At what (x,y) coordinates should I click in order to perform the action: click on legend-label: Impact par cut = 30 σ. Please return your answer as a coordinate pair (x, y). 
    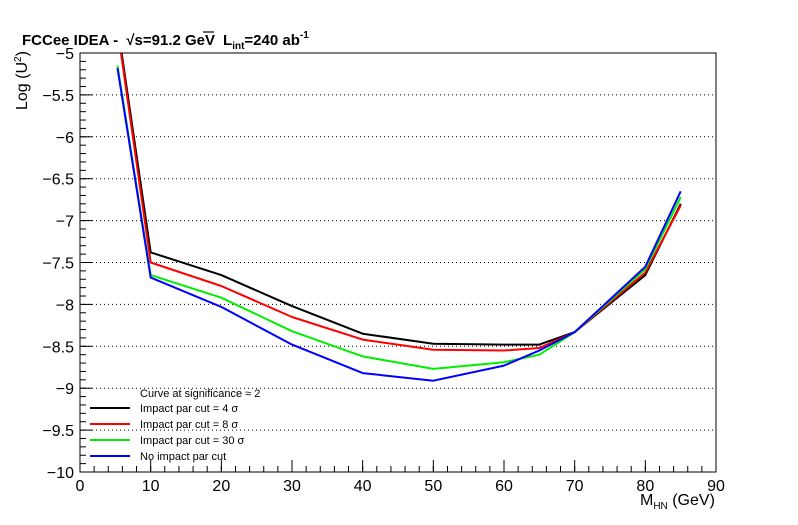
    Looking at the image, I should click on (192, 441).